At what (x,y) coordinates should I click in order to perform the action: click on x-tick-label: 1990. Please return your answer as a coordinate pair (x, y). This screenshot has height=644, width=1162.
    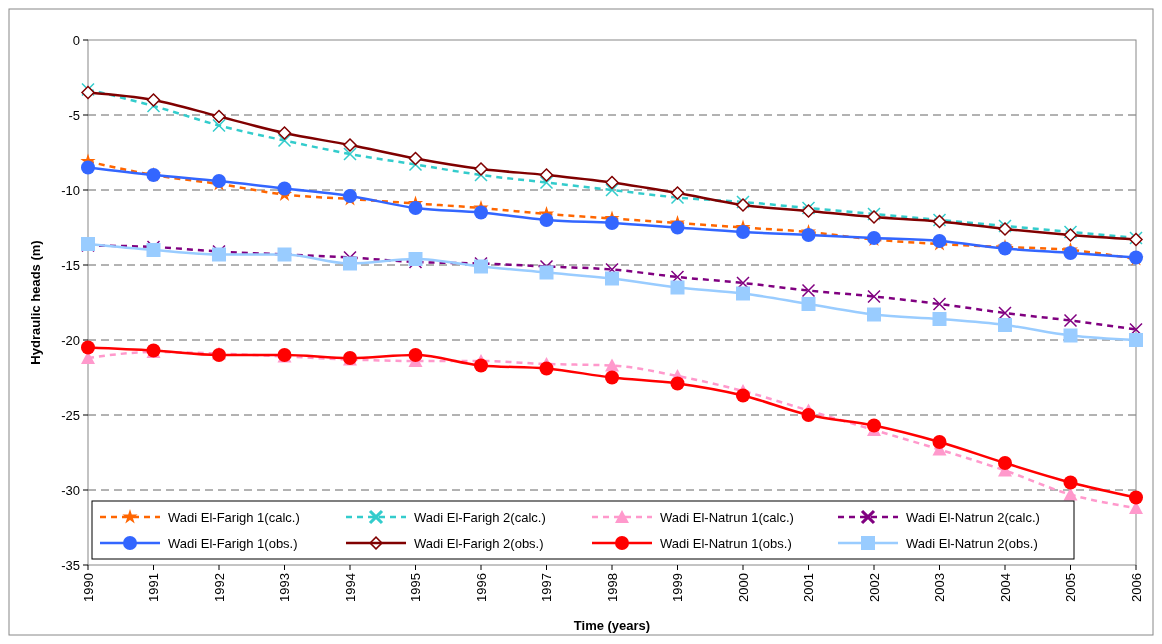
    Looking at the image, I should click on (88, 587).